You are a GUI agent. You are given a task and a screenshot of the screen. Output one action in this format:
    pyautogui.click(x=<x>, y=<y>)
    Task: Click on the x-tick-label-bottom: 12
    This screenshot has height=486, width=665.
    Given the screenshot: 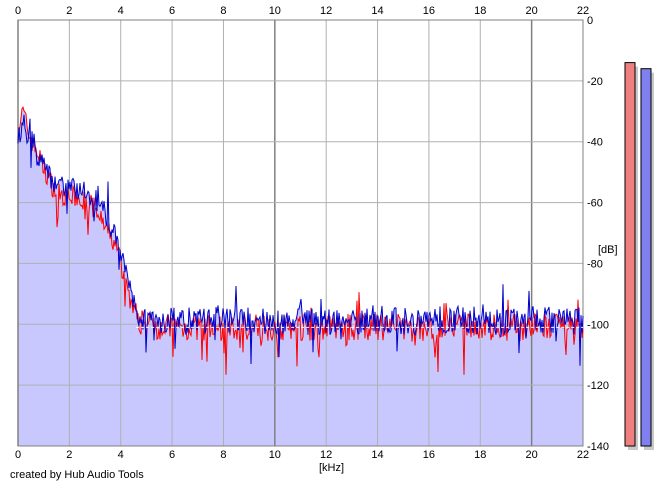 What is the action you would take?
    pyautogui.click(x=326, y=455)
    